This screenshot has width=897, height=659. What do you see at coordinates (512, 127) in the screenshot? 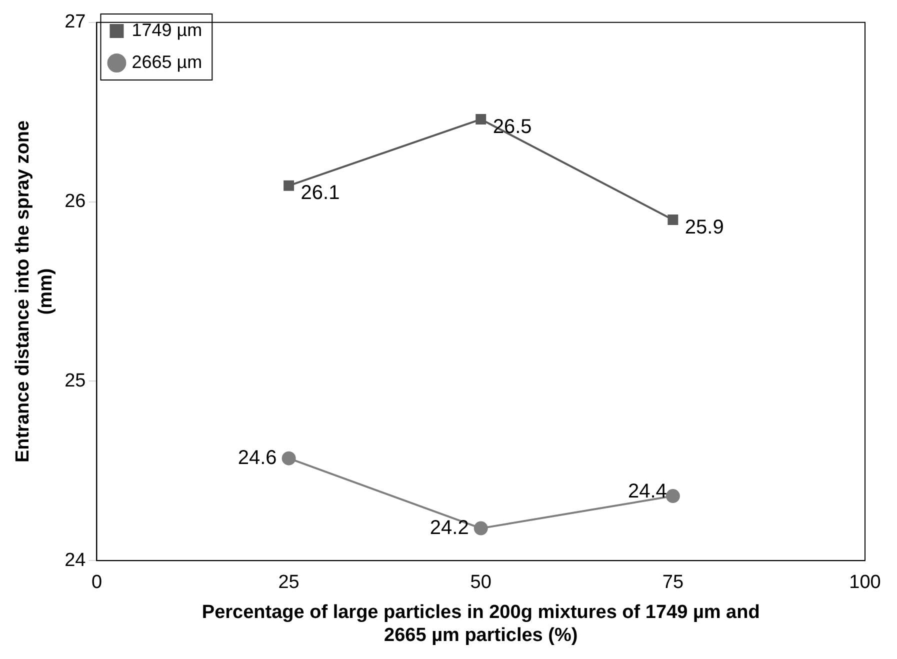
I see `data-label: 26.5` at bounding box center [512, 127].